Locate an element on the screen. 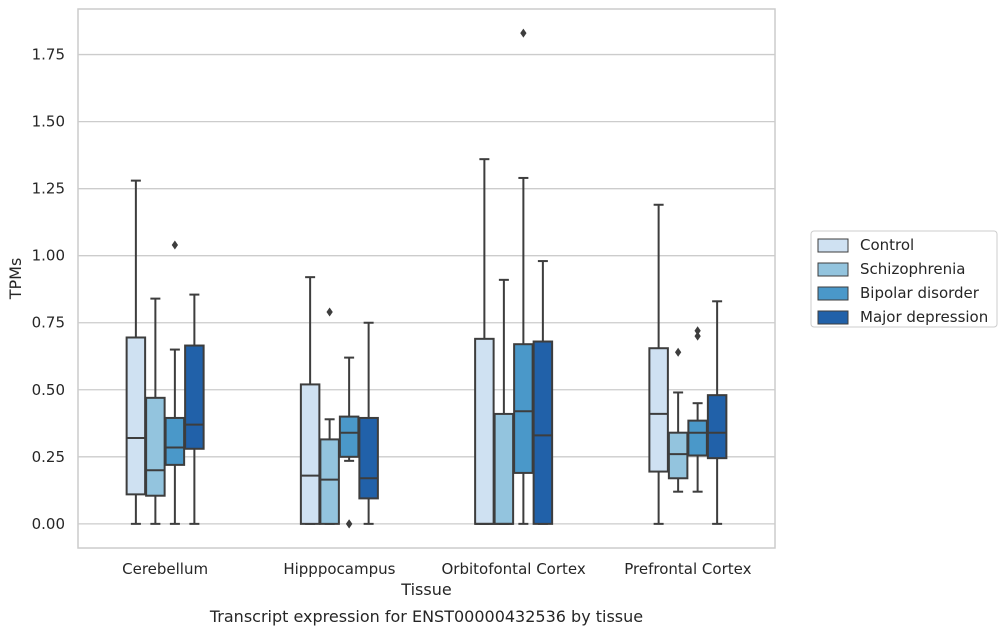 Image resolution: width=1007 pixels, height=634 pixels. y-tick-label: 1.00 is located at coordinates (48, 256).